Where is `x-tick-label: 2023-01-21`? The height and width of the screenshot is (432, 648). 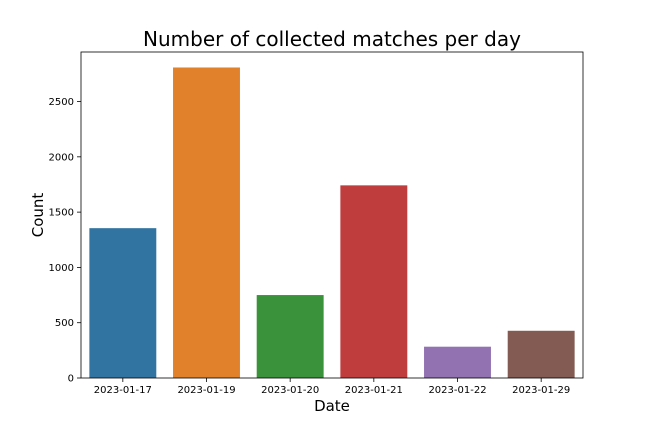 x-tick-label: 2023-01-21 is located at coordinates (374, 390).